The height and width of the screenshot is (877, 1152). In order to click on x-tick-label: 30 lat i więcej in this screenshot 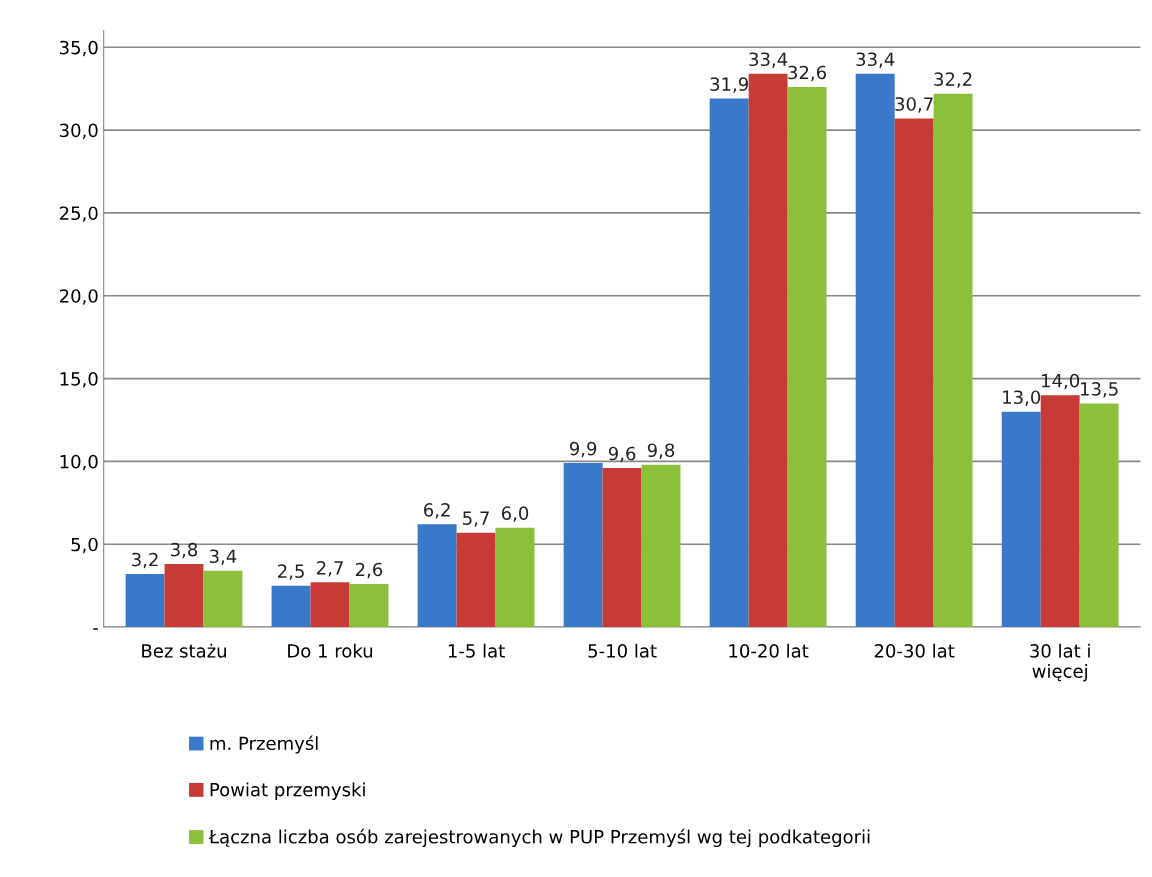, I will do `click(1060, 662)`.